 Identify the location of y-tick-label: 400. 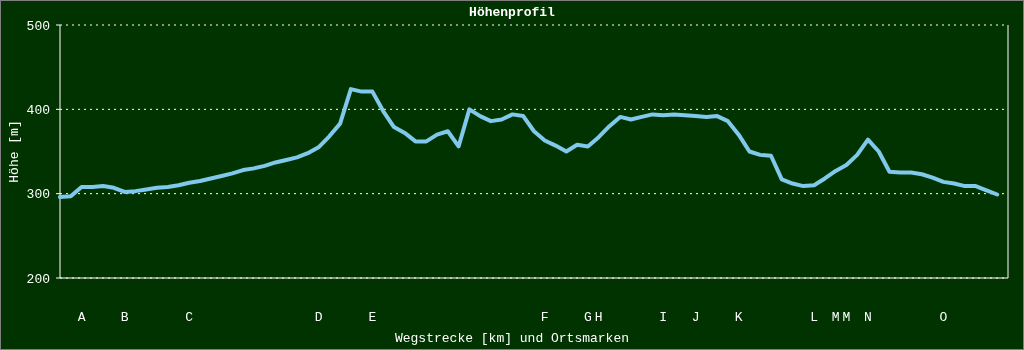
(38, 110).